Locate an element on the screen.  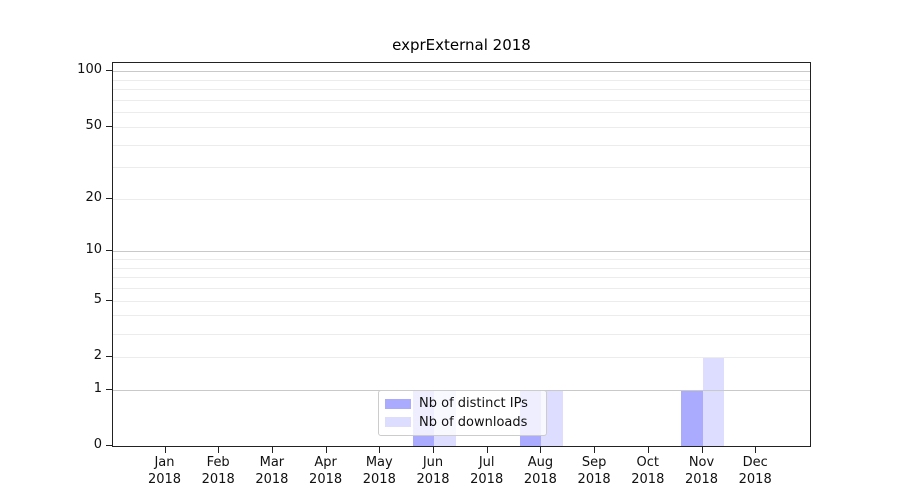
x-tick-jun is located at coordinates (433, 450).